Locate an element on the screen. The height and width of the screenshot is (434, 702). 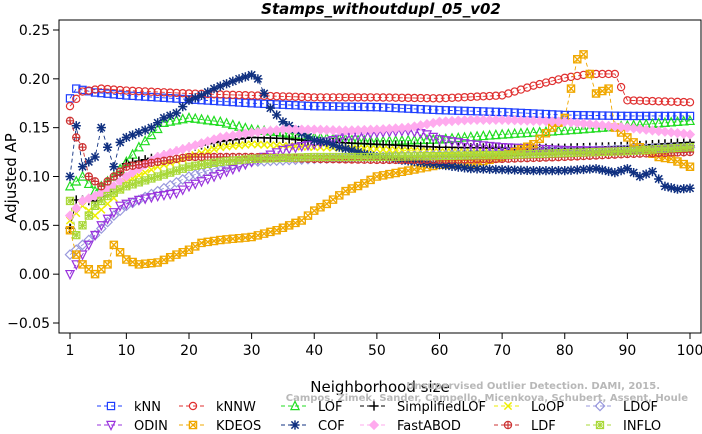
x-tick-label: 80 is located at coordinates (565, 351).